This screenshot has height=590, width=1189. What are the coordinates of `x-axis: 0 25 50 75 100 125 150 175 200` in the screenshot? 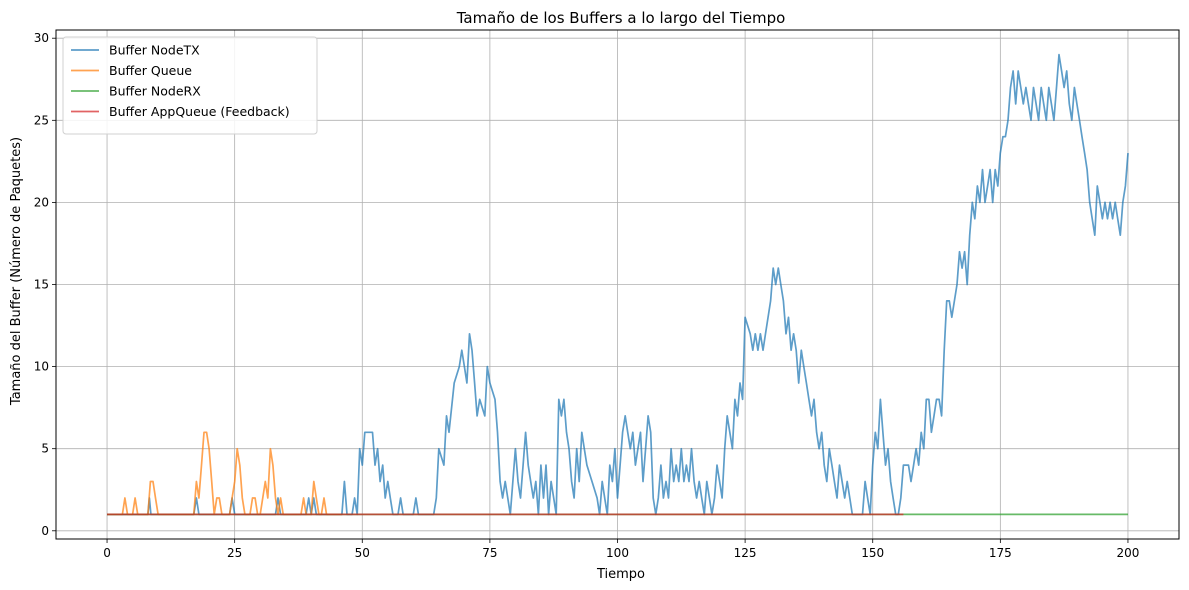 It's located at (621, 549).